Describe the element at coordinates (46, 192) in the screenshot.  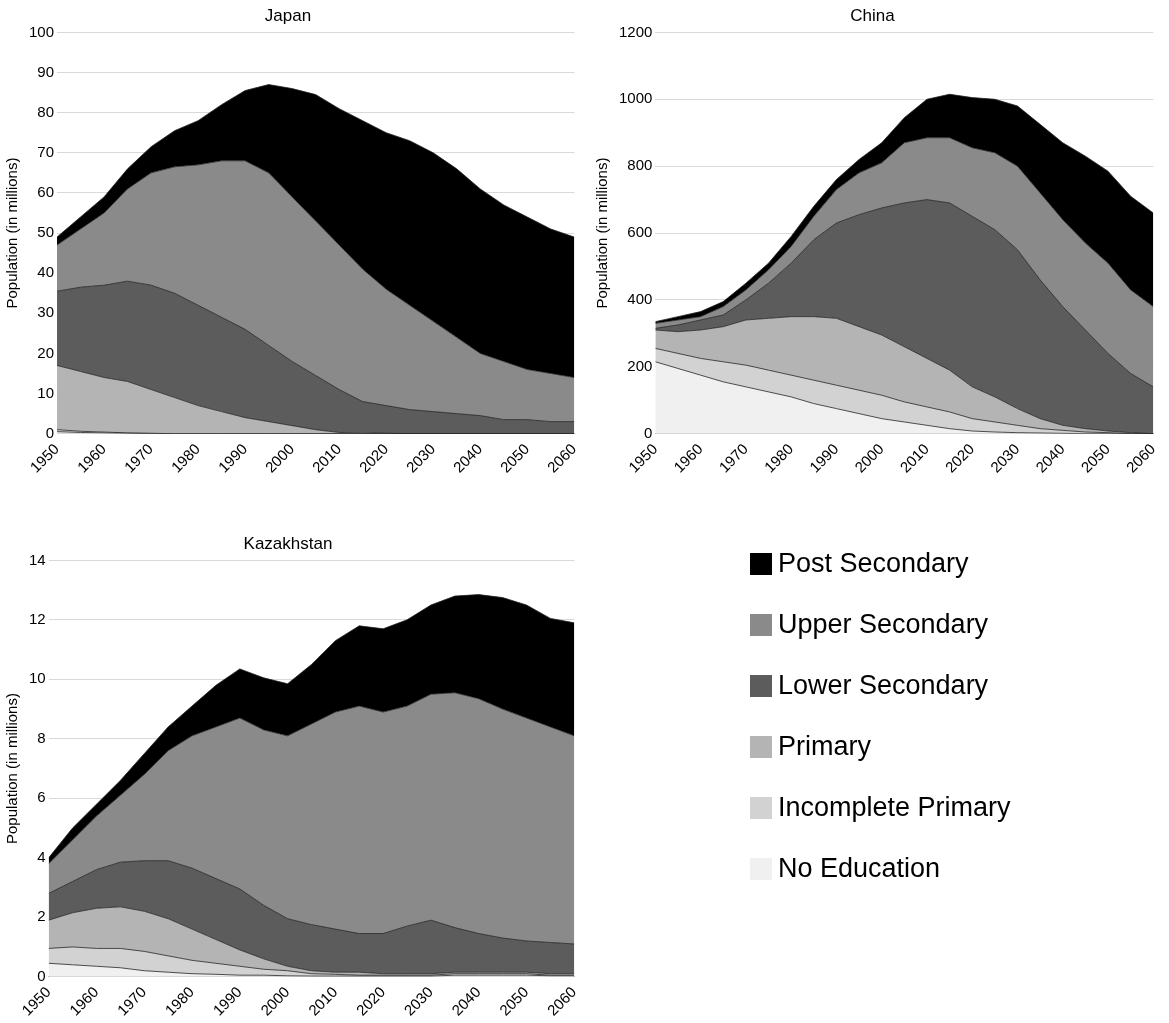
I see `y-tick-label: 60` at that location.